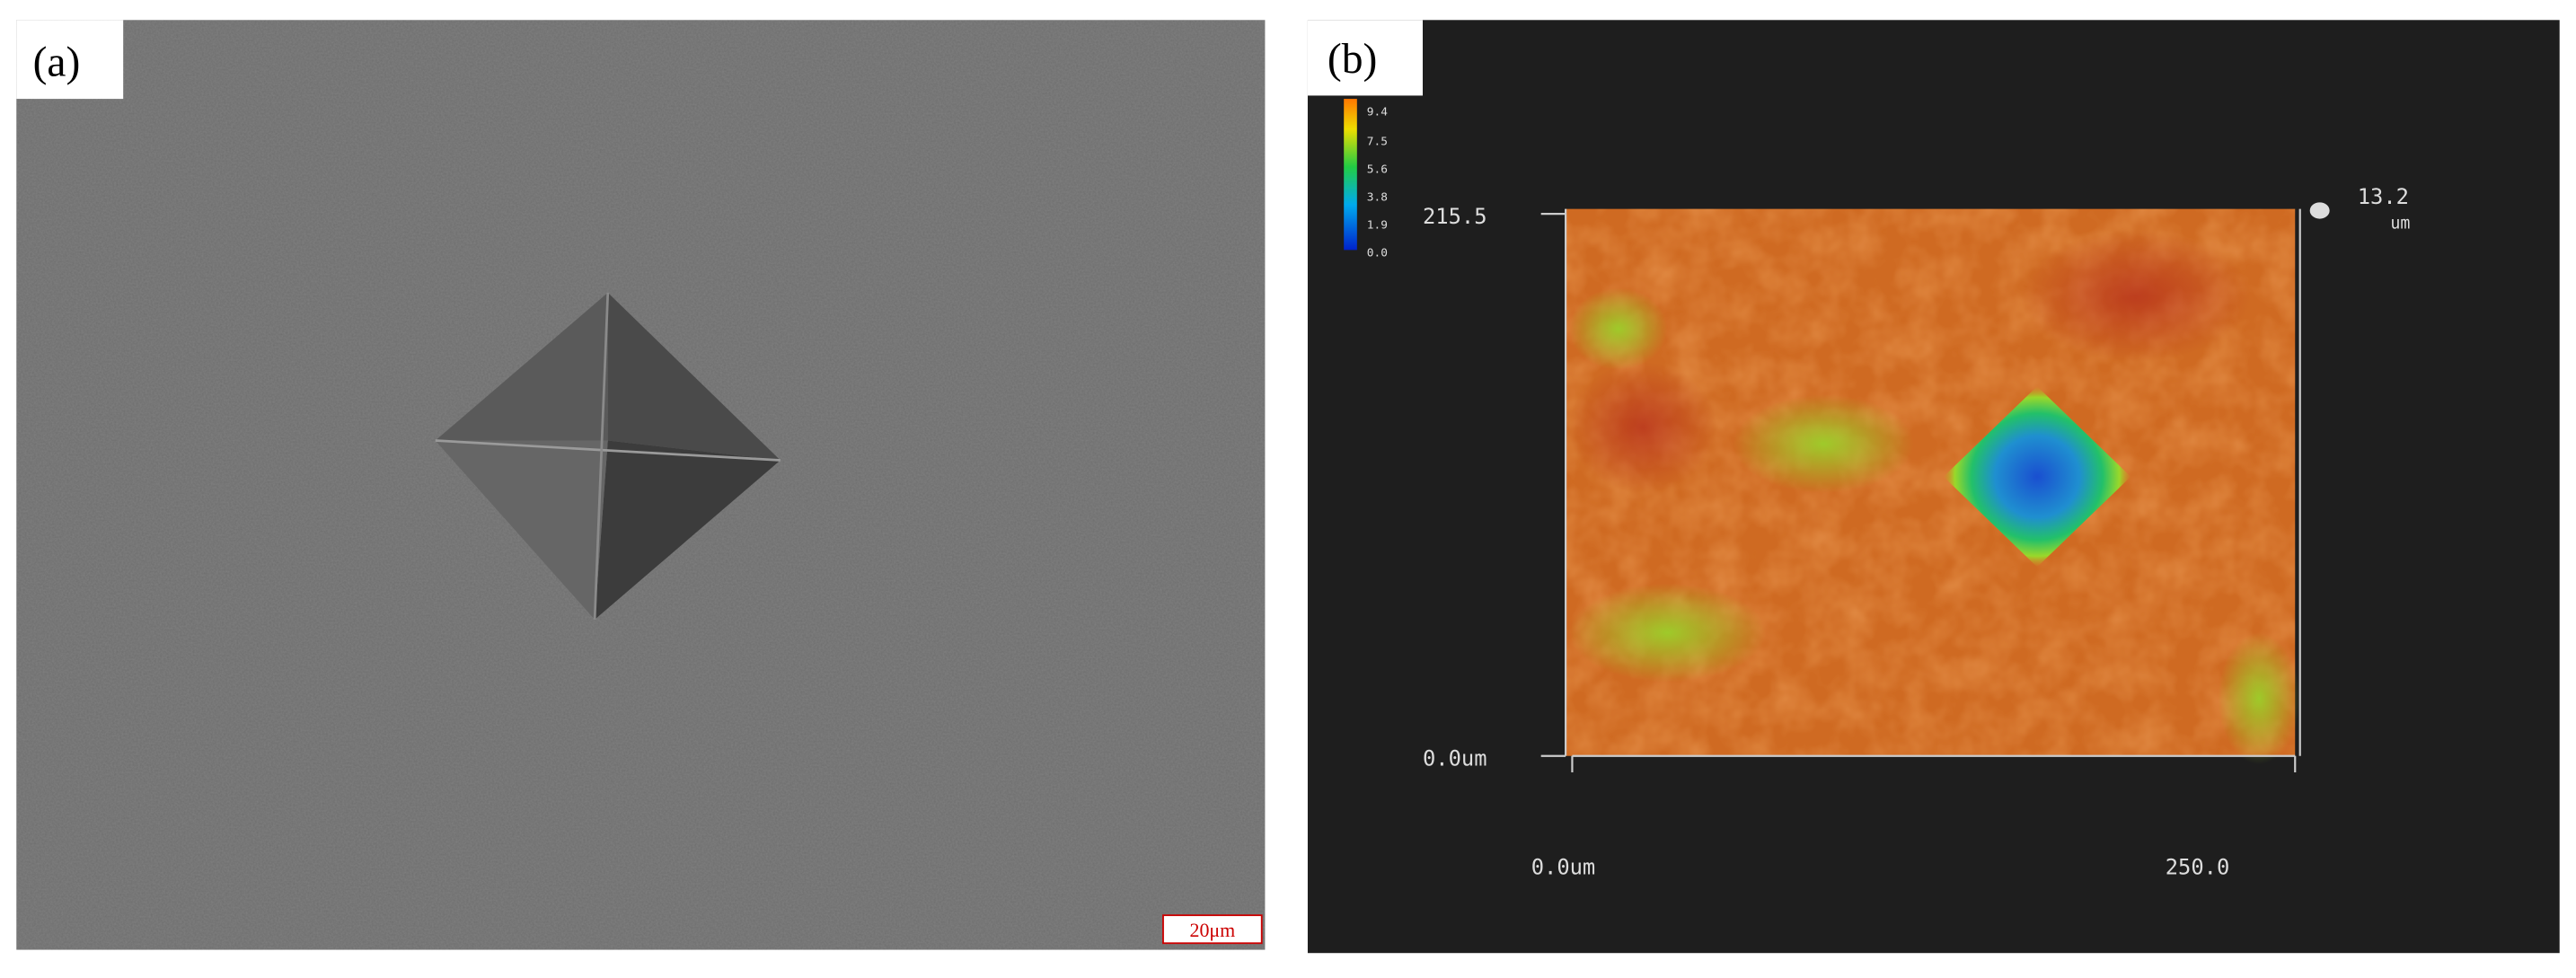 This screenshot has height=978, width=2576. I want to click on colorbar-tick: 3.8, so click(1377, 197).